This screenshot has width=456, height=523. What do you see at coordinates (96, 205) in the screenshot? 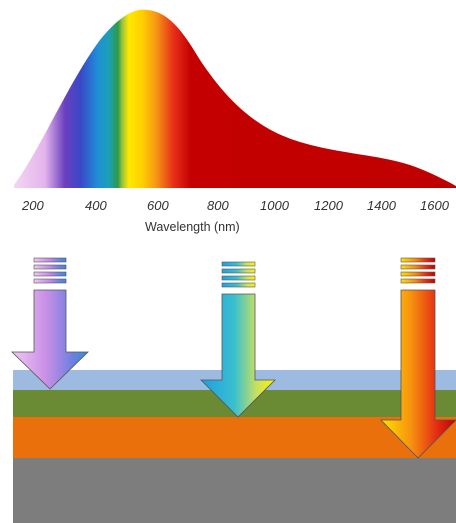
I see `tick-400: 400` at bounding box center [96, 205].